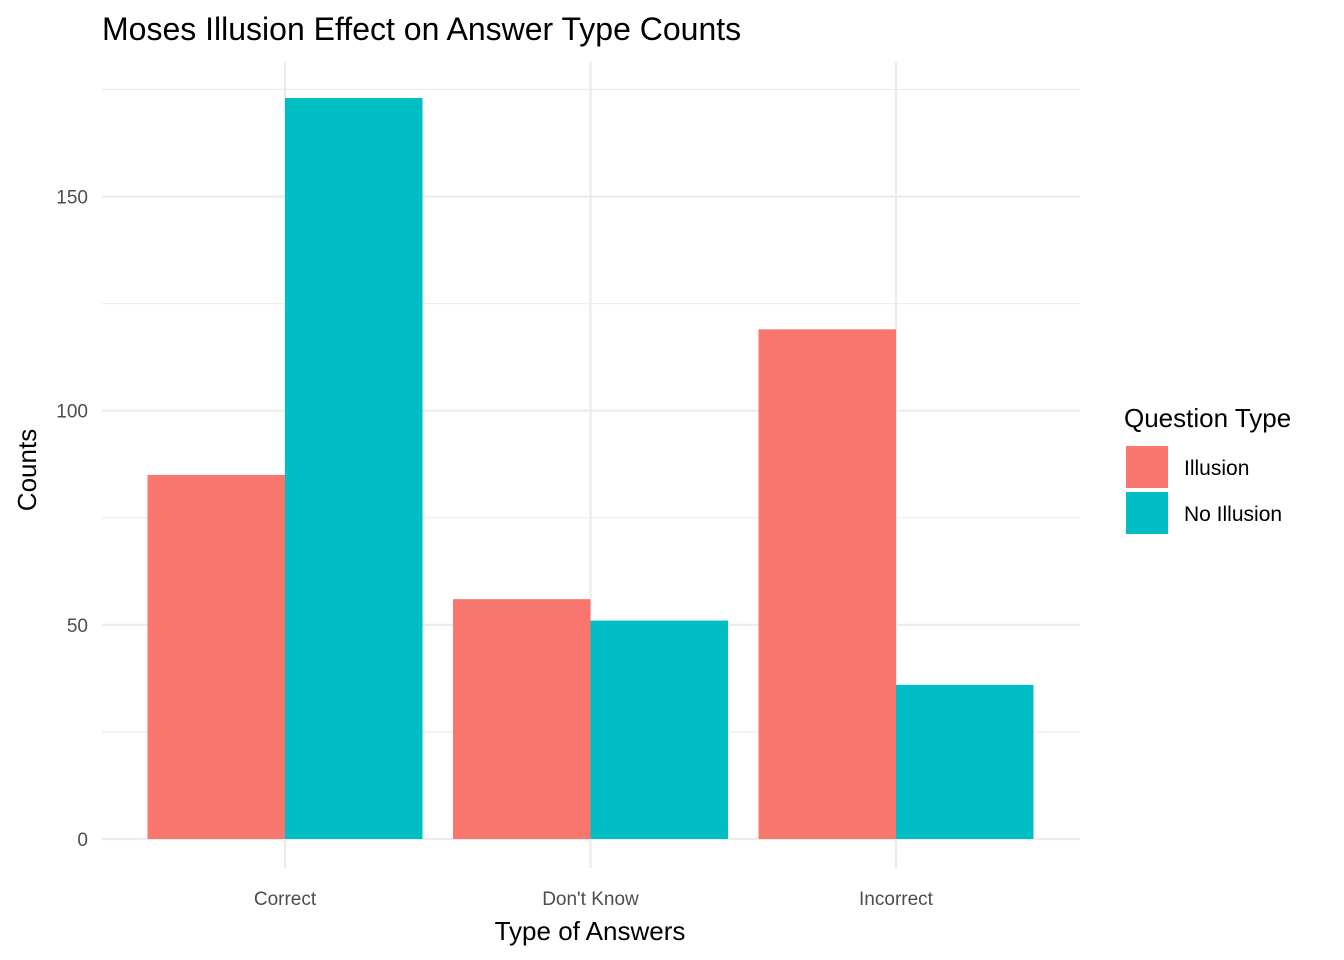  What do you see at coordinates (27, 470) in the screenshot?
I see `y-axis-title: Counts` at bounding box center [27, 470].